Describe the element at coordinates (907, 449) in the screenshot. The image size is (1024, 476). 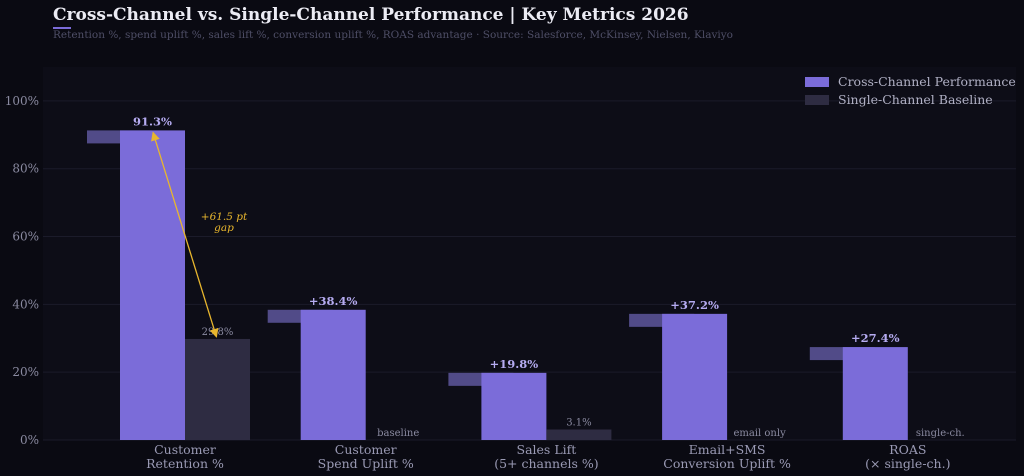
I see `x-category-label: ROAS` at that location.